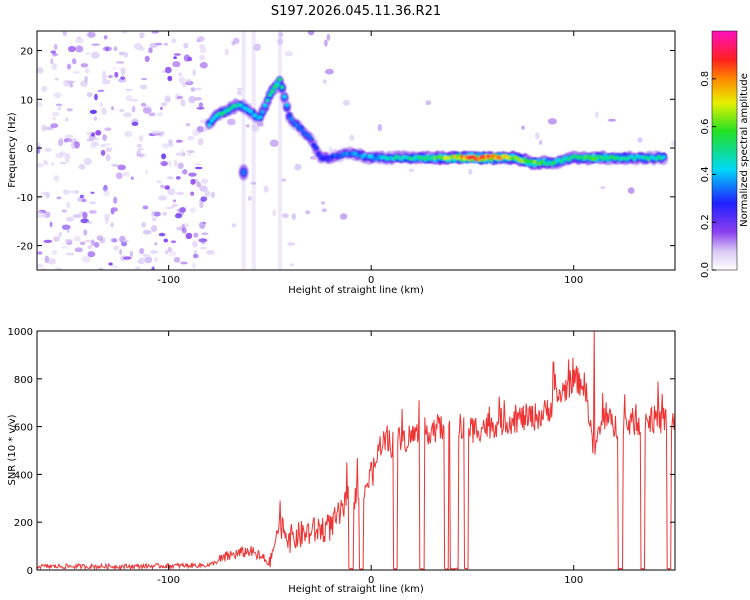  Describe the element at coordinates (23, 475) in the screenshot. I see `y-tick-label: 400` at that location.